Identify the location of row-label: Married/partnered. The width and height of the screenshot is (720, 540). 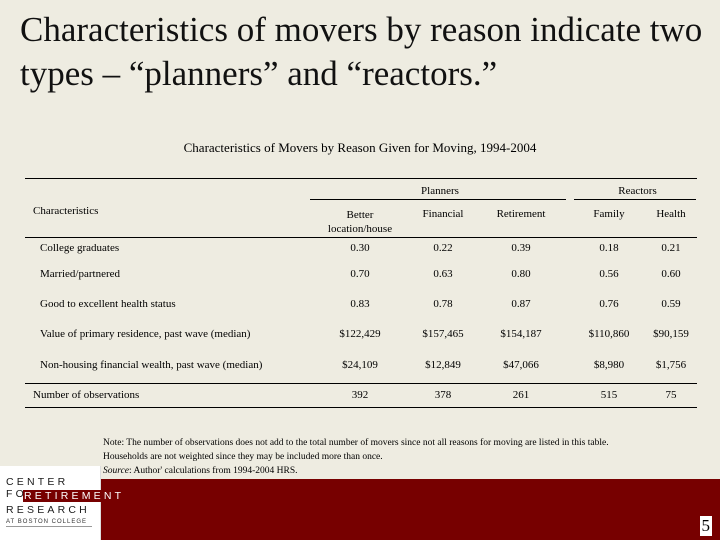
(80, 274).